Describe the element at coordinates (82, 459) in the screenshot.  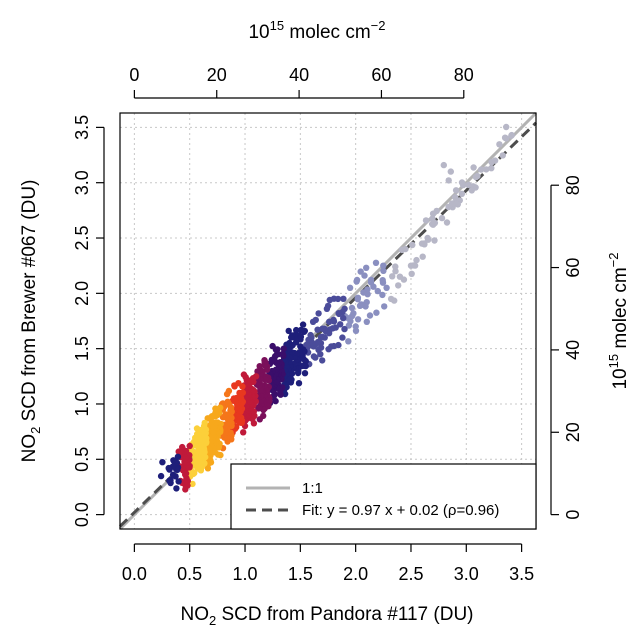
I see `y-tick-label: 0.5` at that location.